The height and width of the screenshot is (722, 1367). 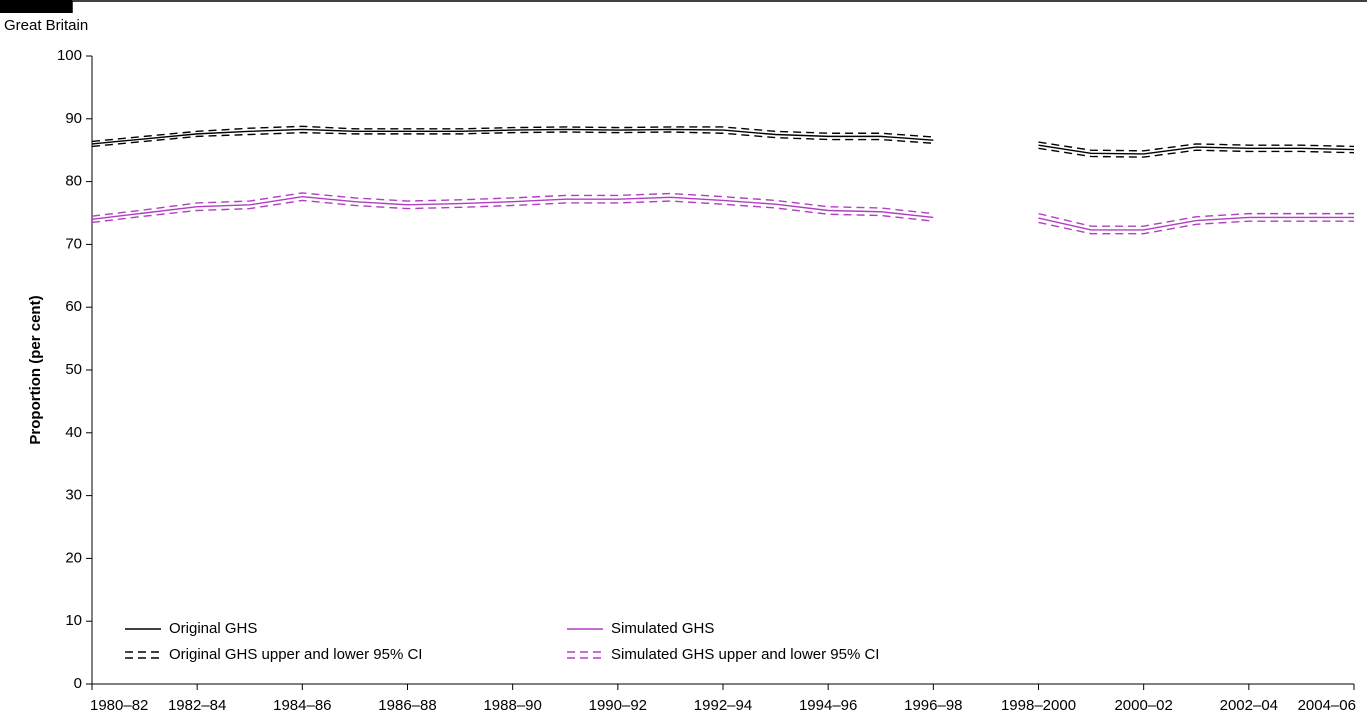 What do you see at coordinates (662, 628) in the screenshot?
I see `legend-label: Simulated GHS` at bounding box center [662, 628].